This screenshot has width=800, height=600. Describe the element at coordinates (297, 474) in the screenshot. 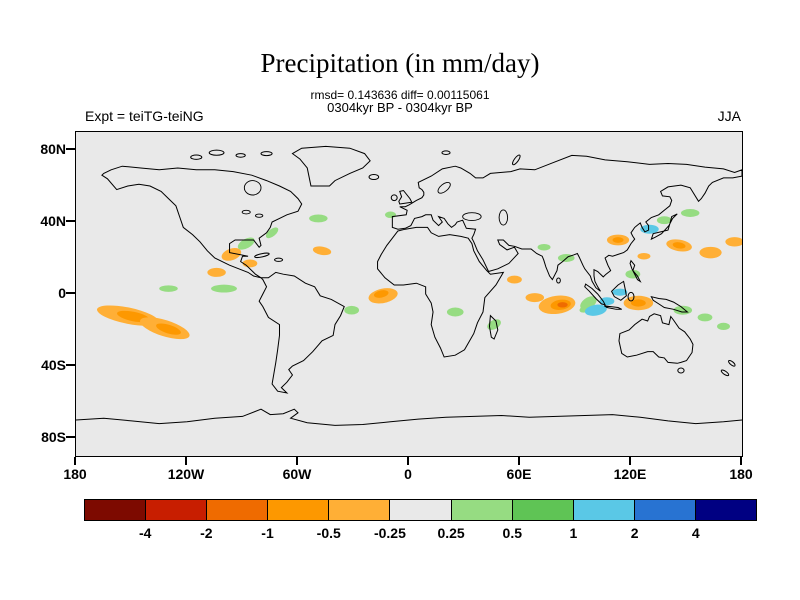

I see `lon-tick-label: 60W` at that location.